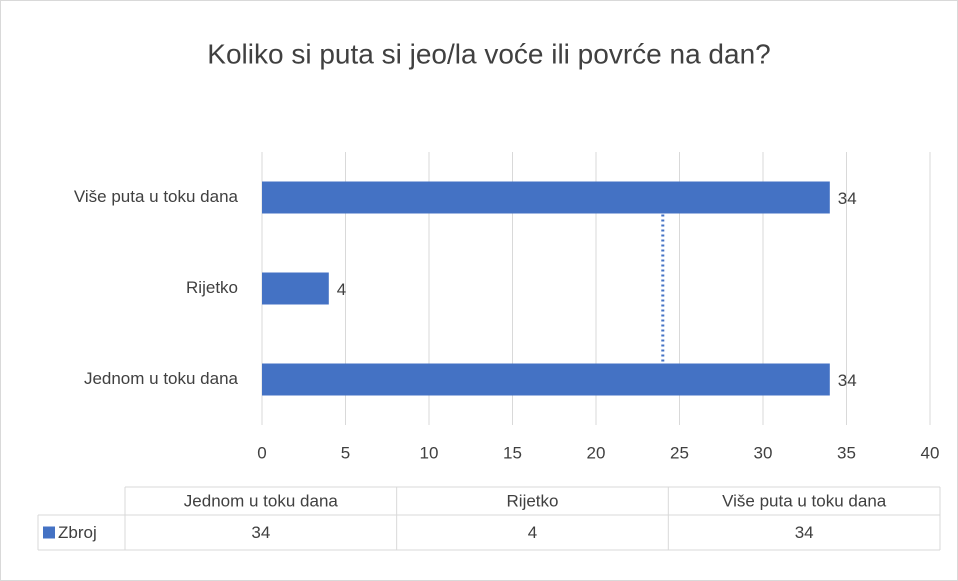  I want to click on table-cell: 4, so click(532, 532).